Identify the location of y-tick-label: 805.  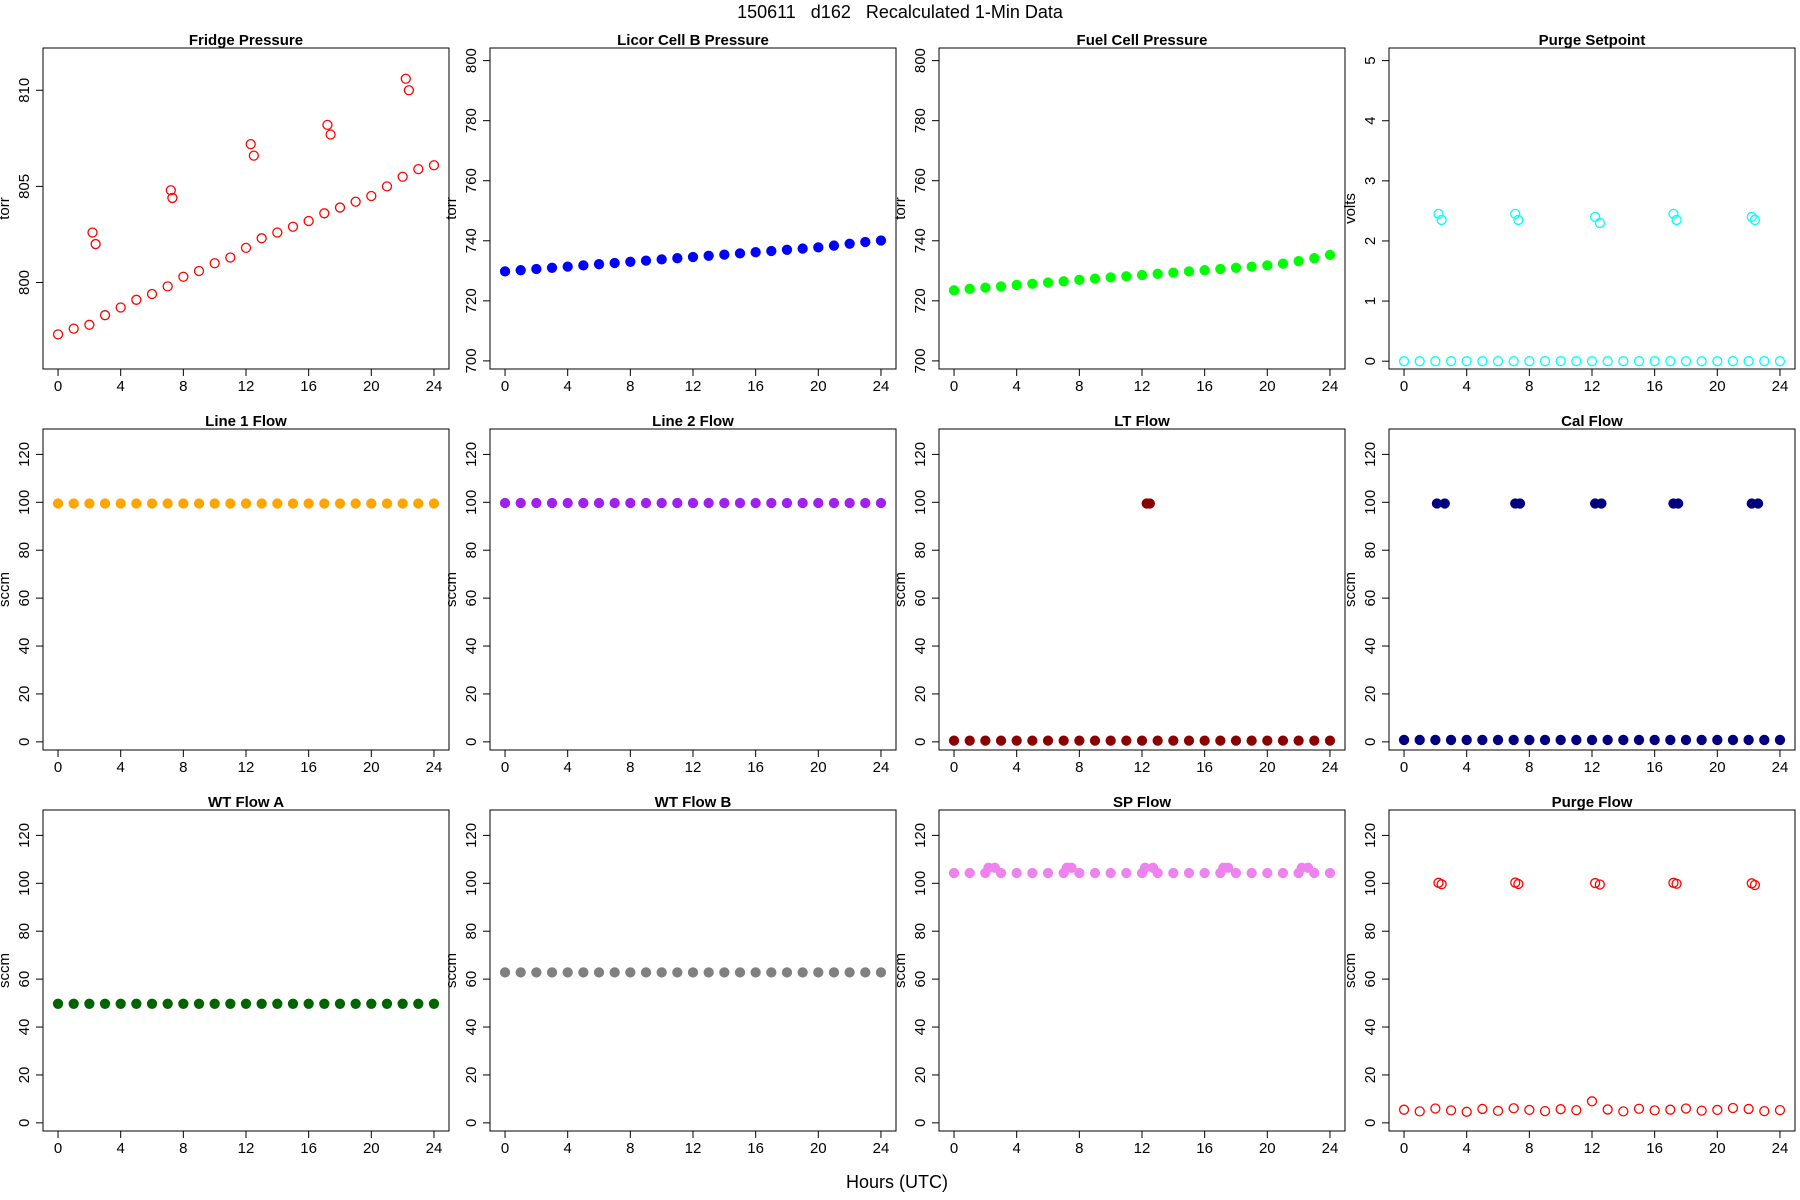
(24, 186).